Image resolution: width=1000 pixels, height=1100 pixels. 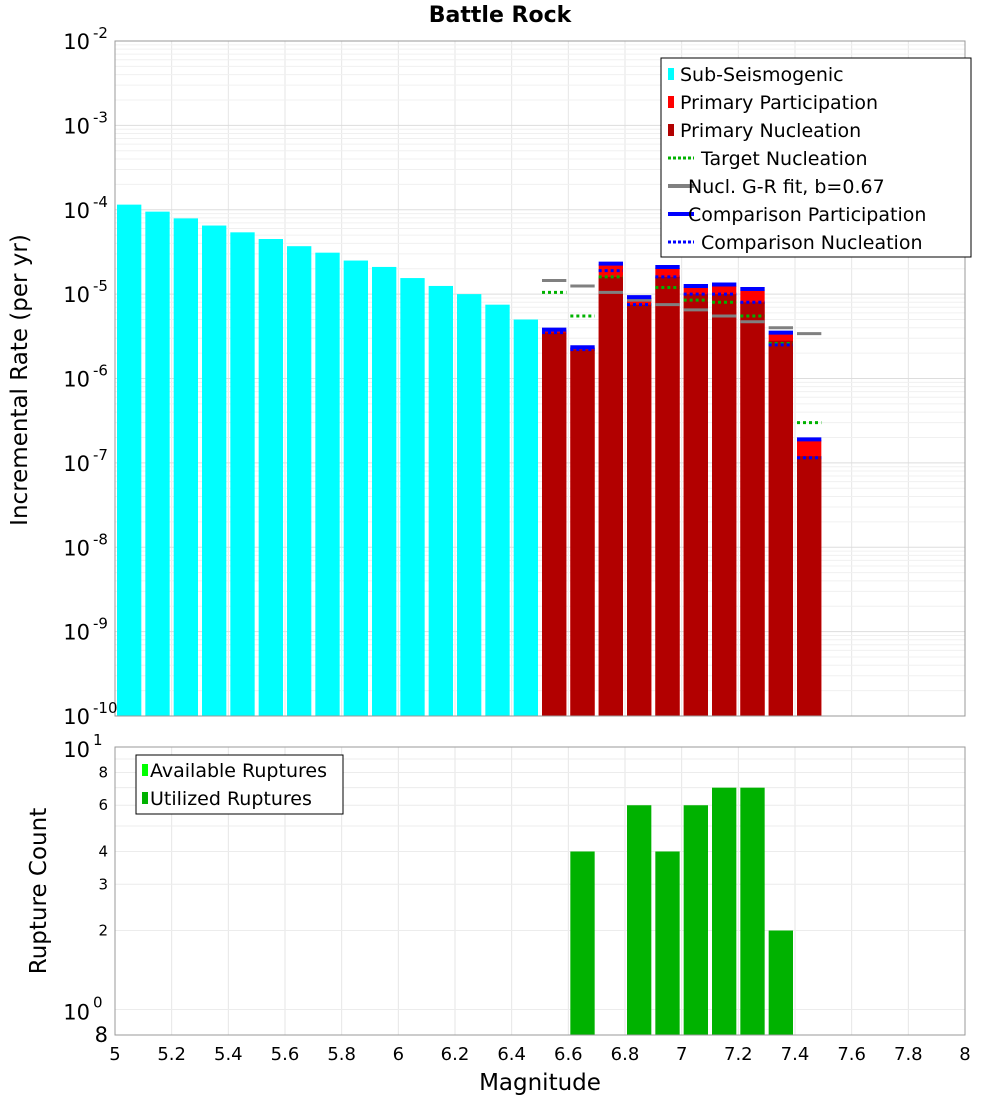 I want to click on y-tick-exponent: -10, so click(x=105, y=708).